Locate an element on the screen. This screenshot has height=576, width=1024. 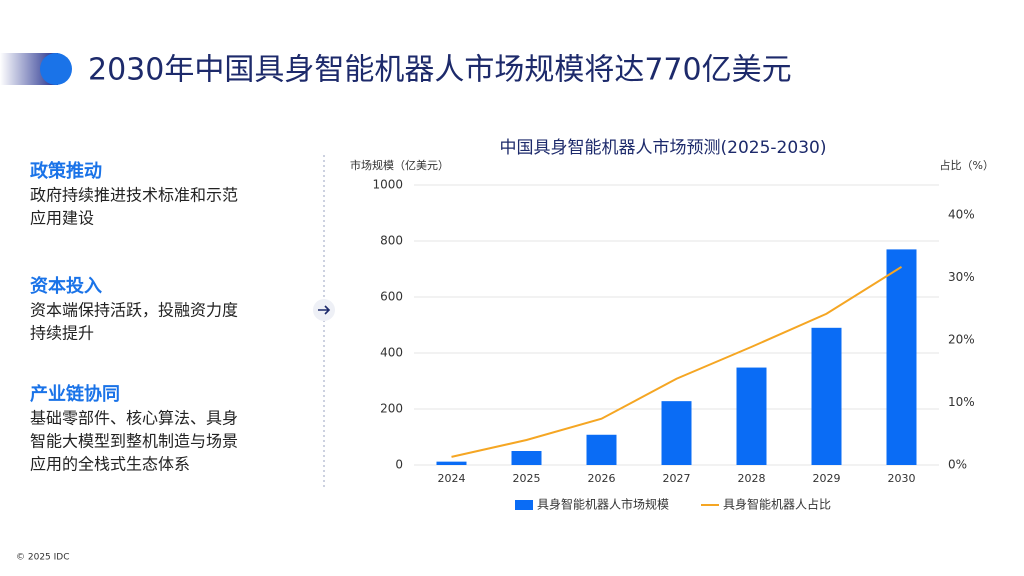
x-tick-label: 2028 is located at coordinates (752, 478).